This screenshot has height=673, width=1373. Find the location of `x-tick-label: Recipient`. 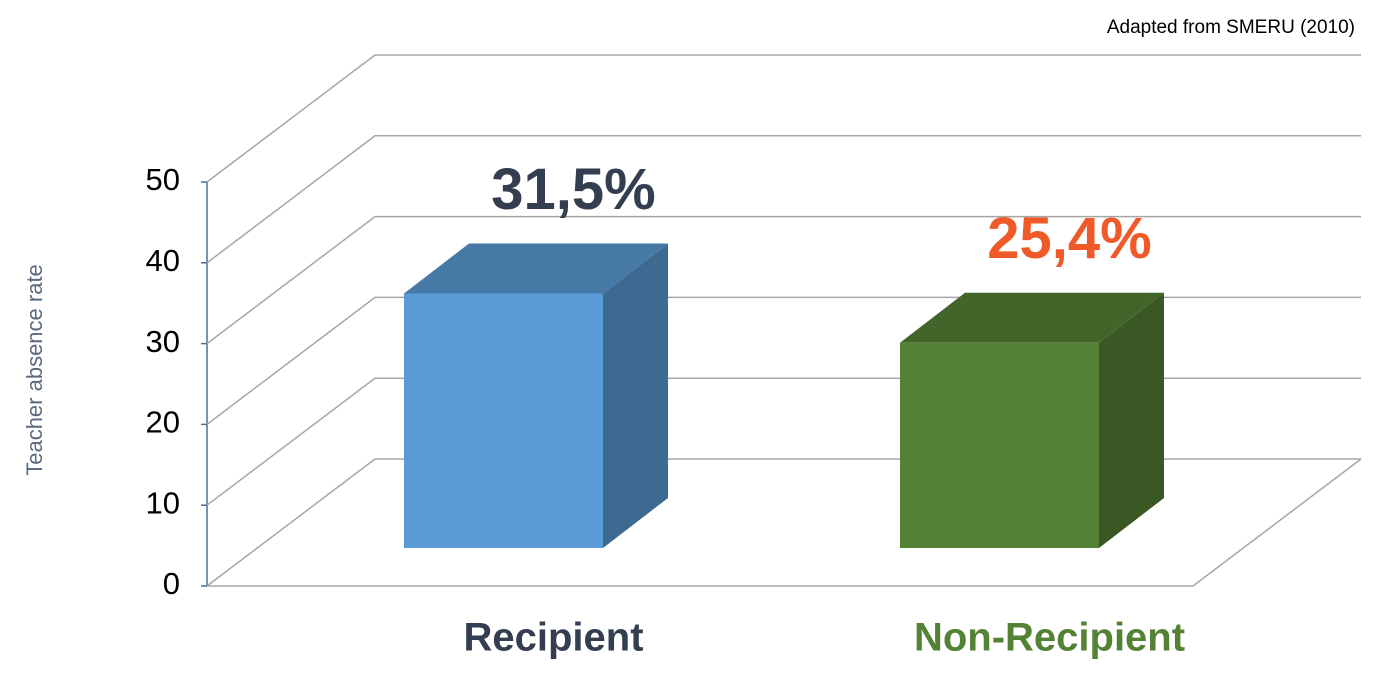

x-tick-label: Recipient is located at coordinates (553, 638).